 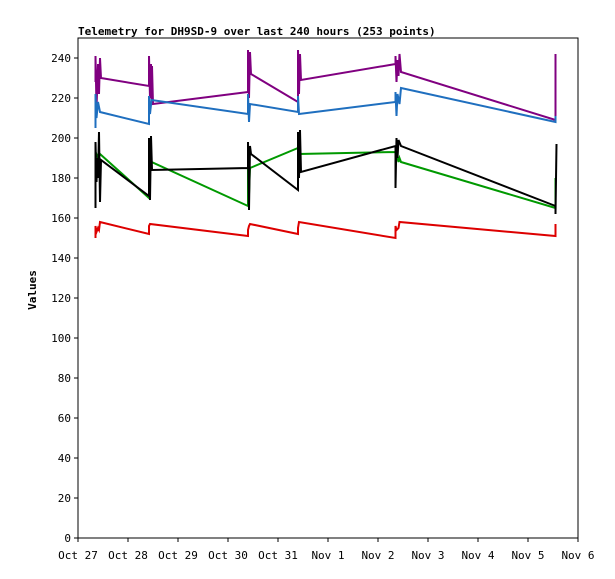 I want to click on y-tick-label: 120, so click(x=61, y=298).